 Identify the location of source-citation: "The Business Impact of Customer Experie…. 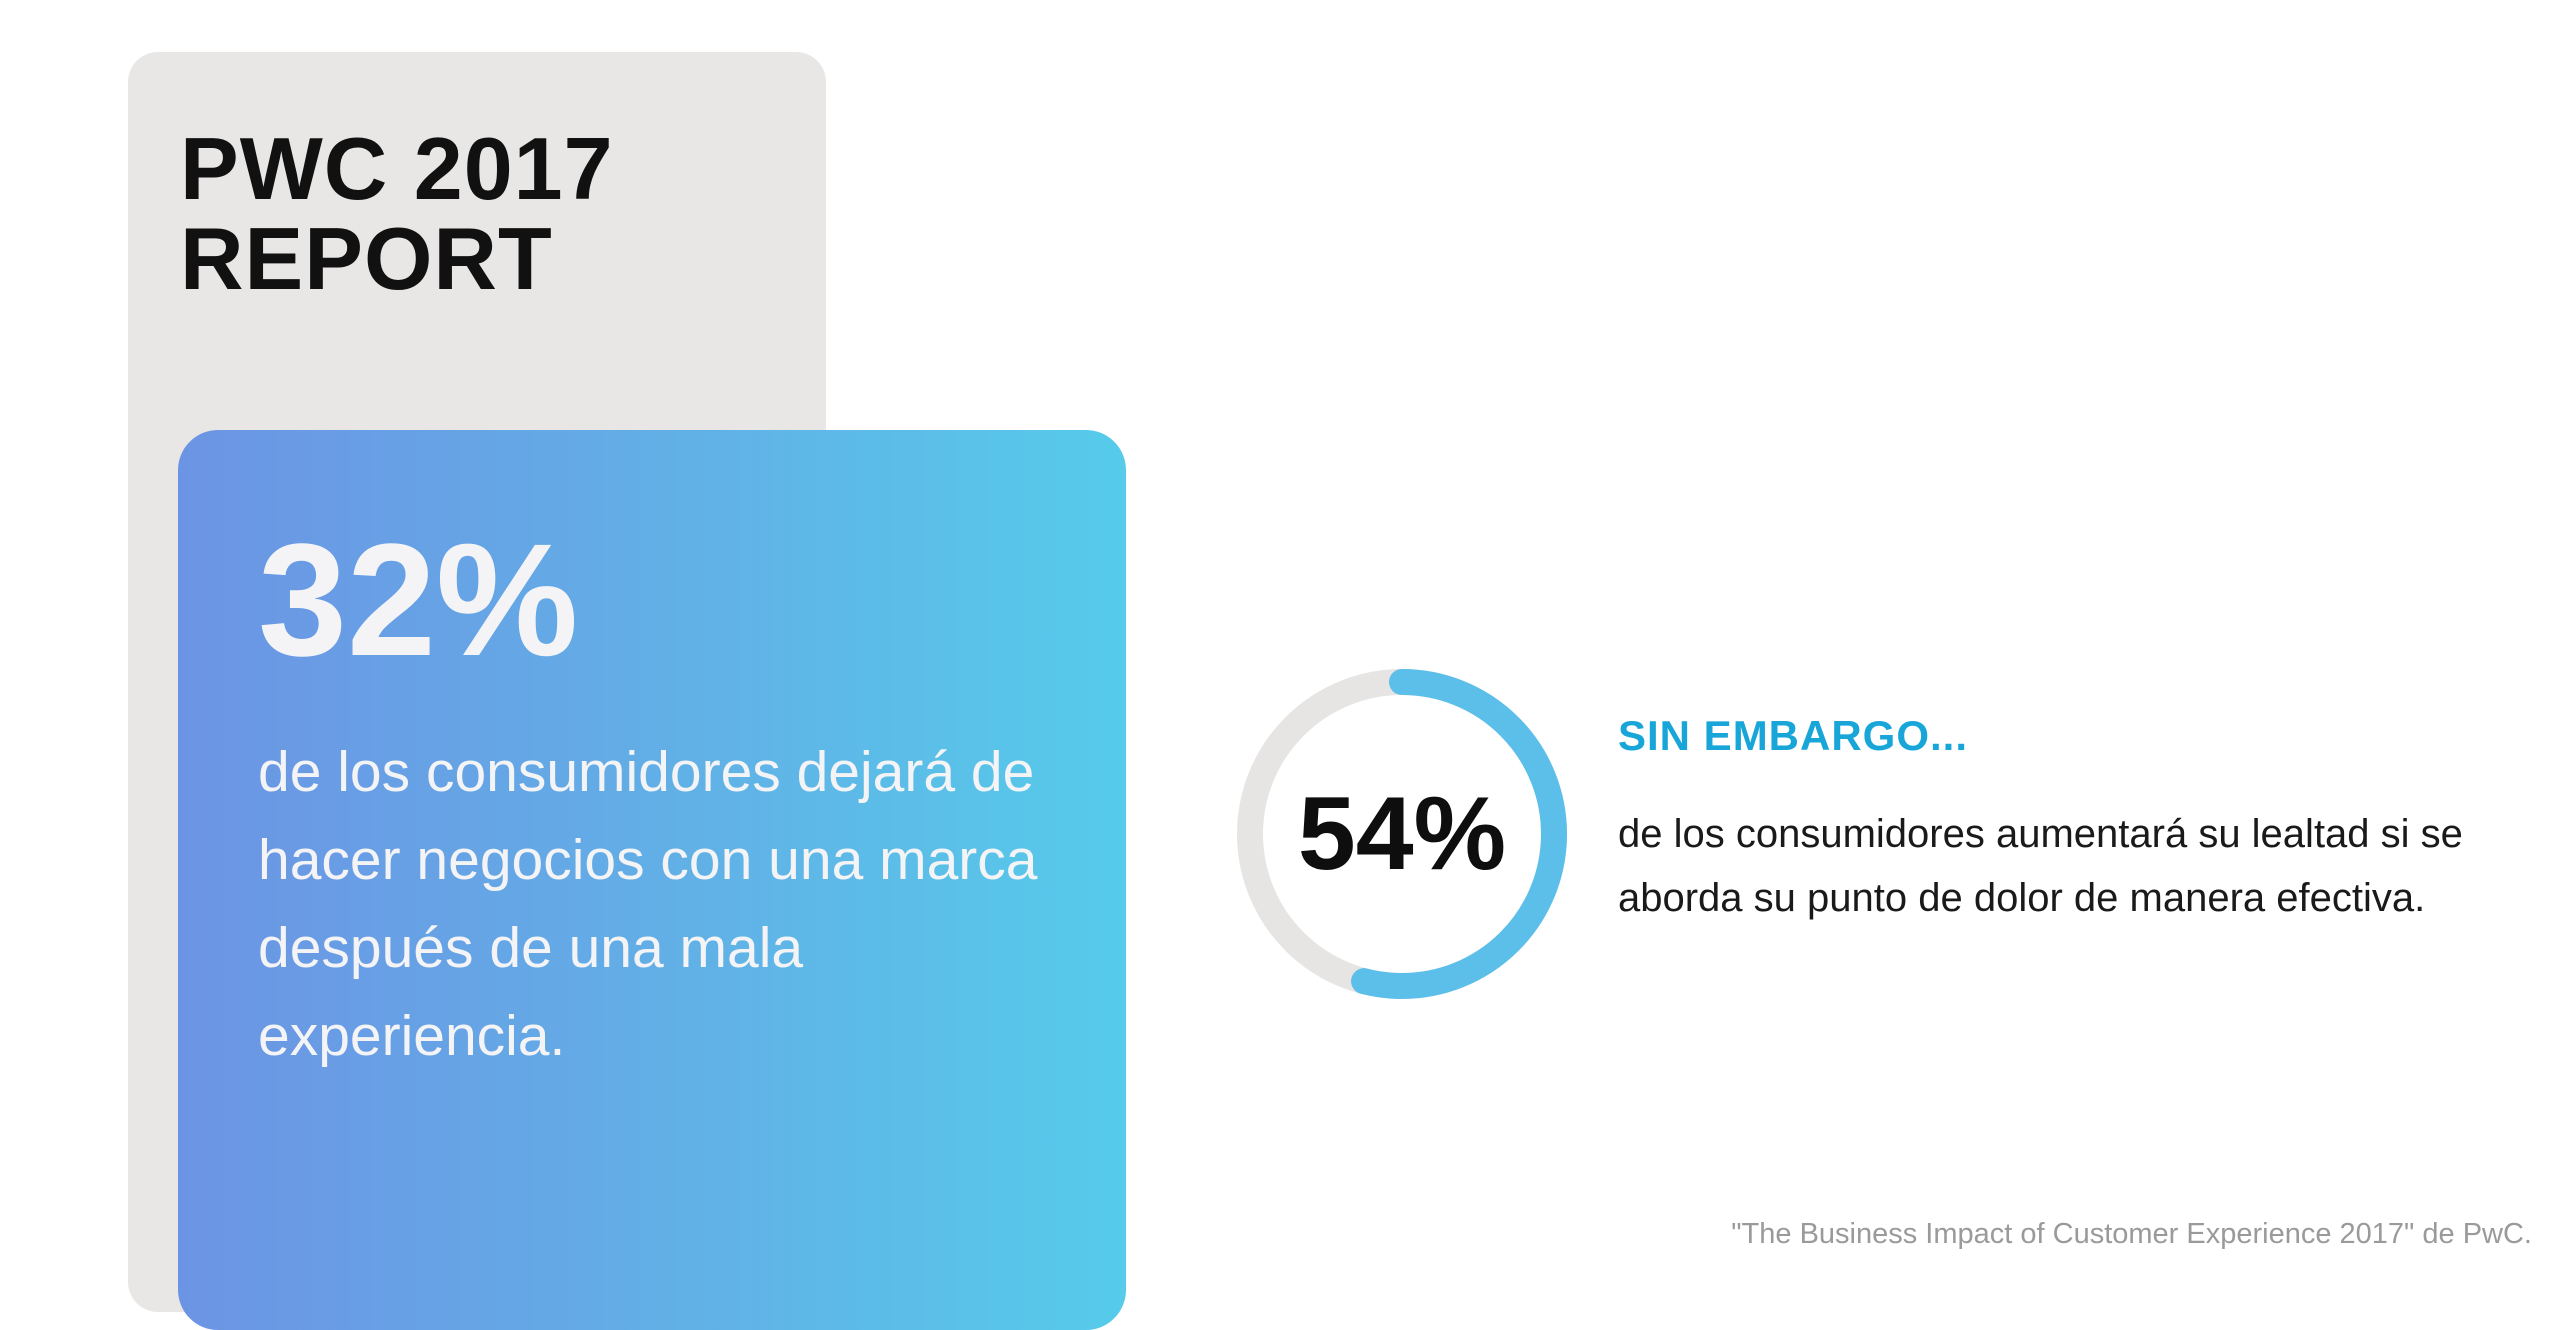
(2131, 1234).